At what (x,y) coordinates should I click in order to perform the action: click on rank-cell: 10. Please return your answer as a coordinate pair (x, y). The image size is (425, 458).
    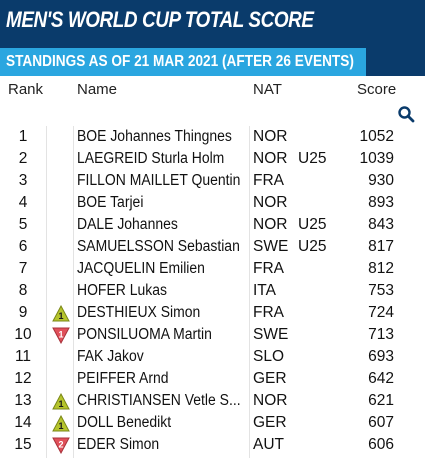
    Looking at the image, I should click on (23, 334).